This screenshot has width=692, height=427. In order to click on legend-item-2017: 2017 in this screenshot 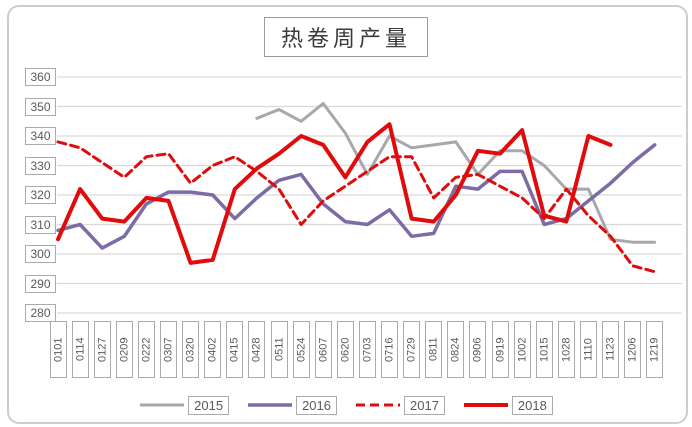, I will do `click(400, 405)`.